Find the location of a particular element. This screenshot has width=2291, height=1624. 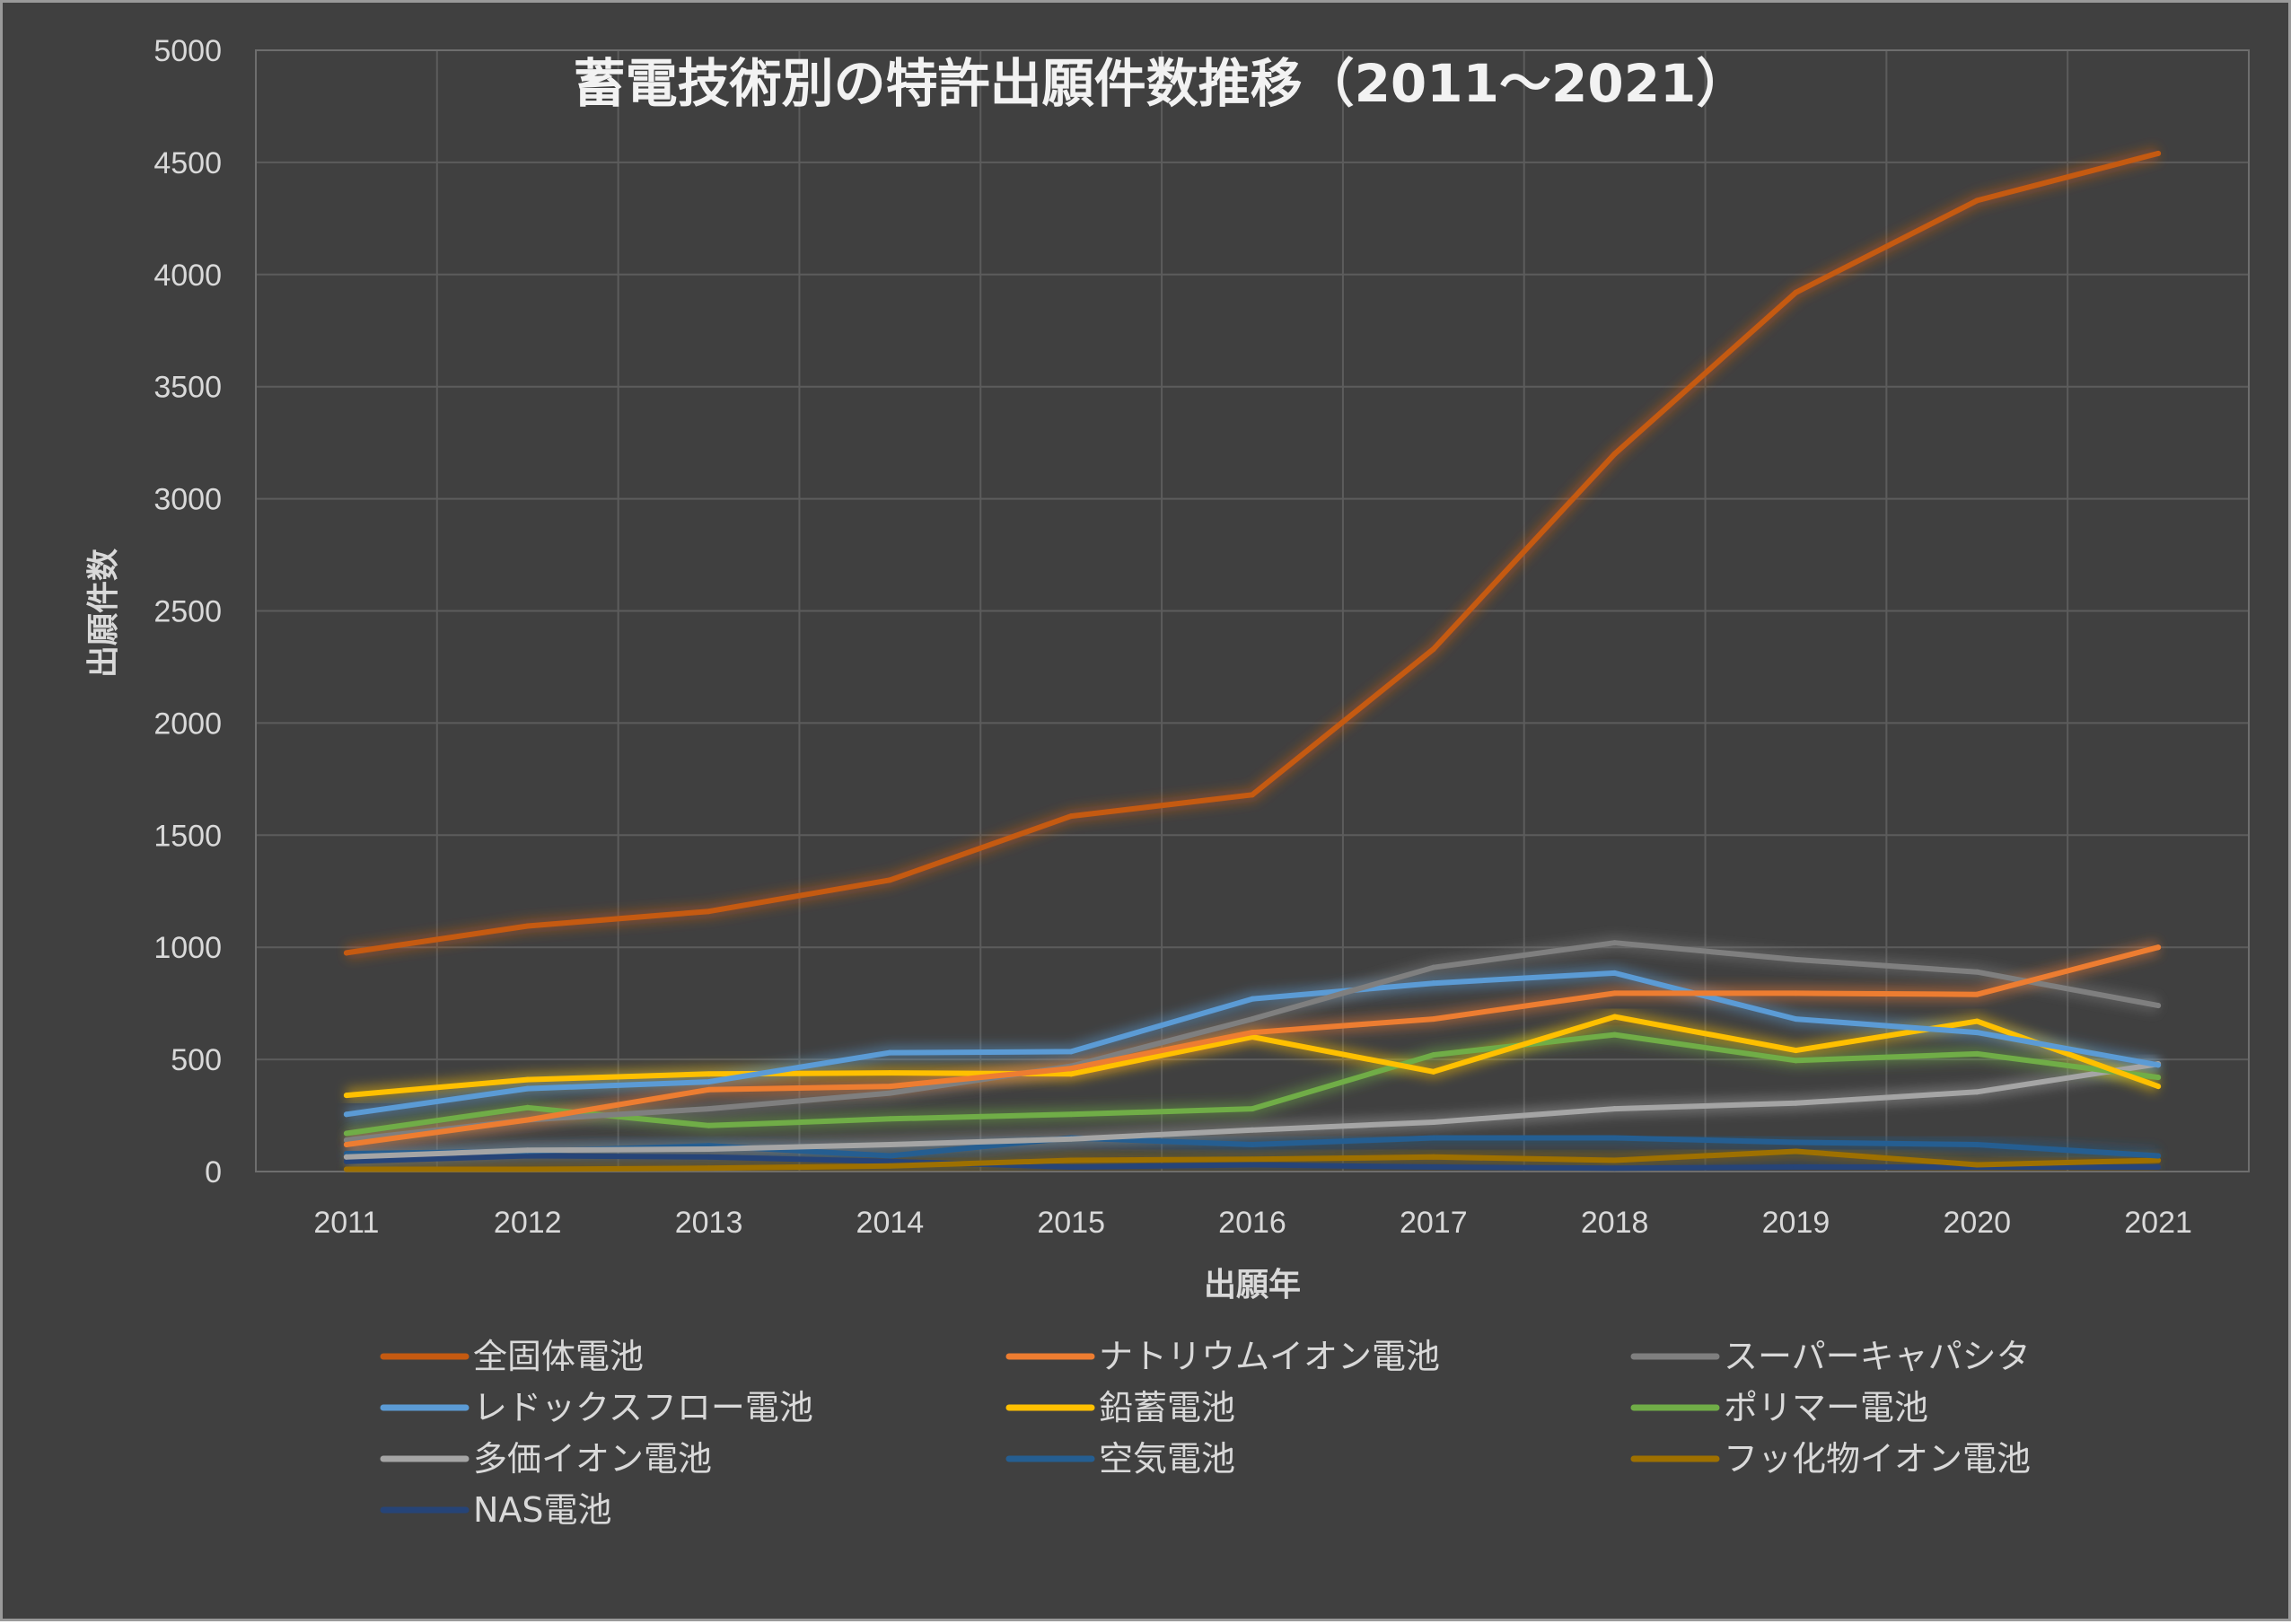

x-tick-label: 2012 is located at coordinates (528, 1223).